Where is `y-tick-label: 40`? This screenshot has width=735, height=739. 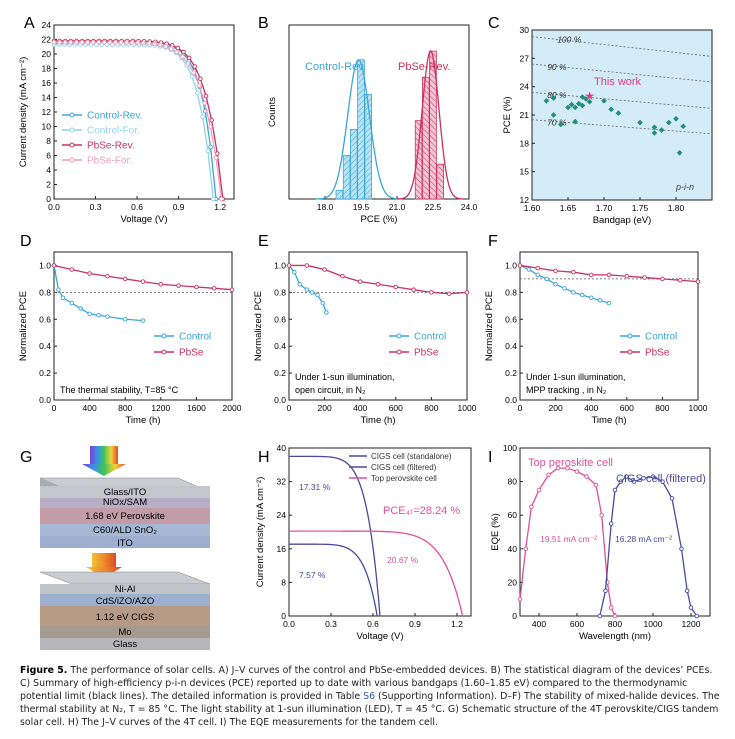 y-tick-label: 40 is located at coordinates (282, 448).